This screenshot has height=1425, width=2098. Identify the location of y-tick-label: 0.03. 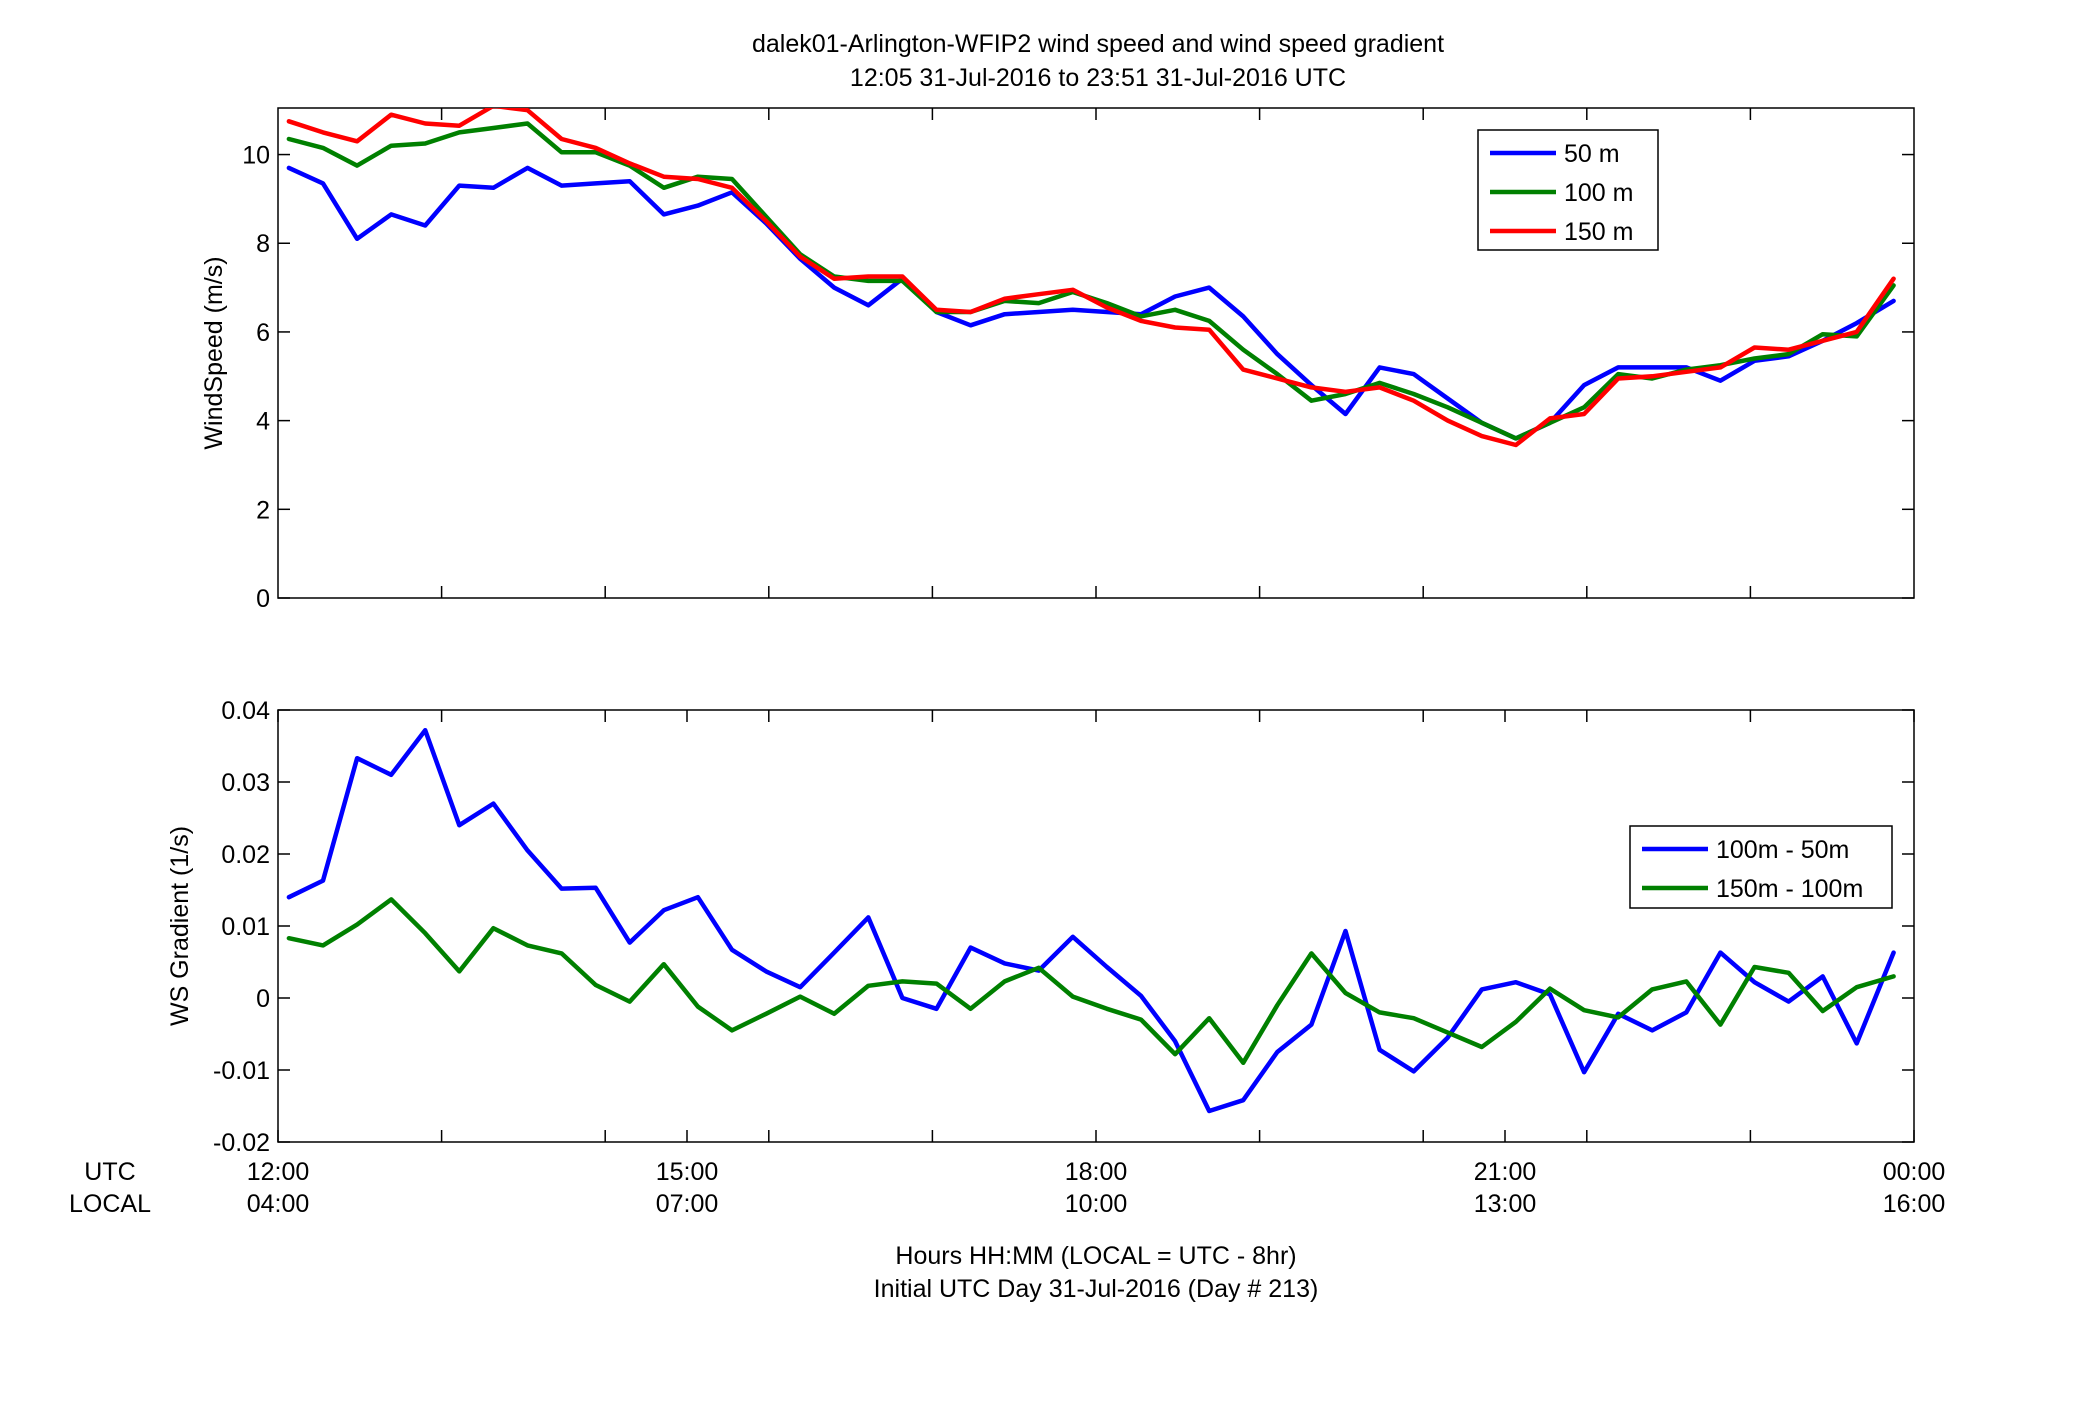
(245, 783).